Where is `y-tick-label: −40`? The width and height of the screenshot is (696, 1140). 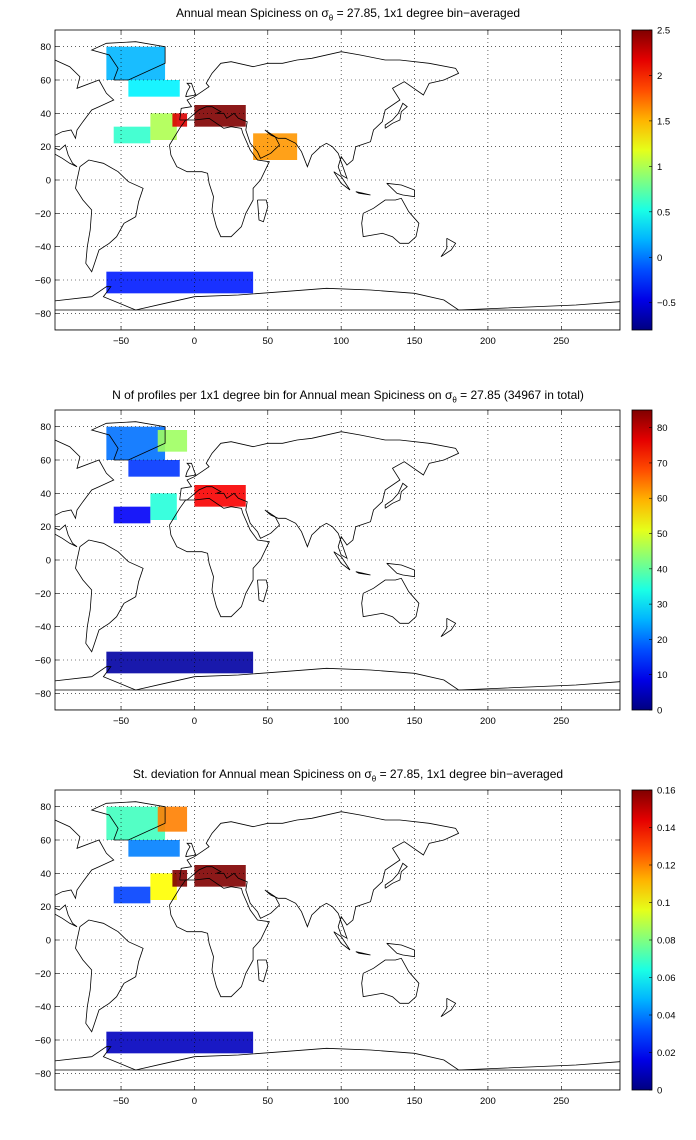 y-tick-label: −40 is located at coordinates (43, 627).